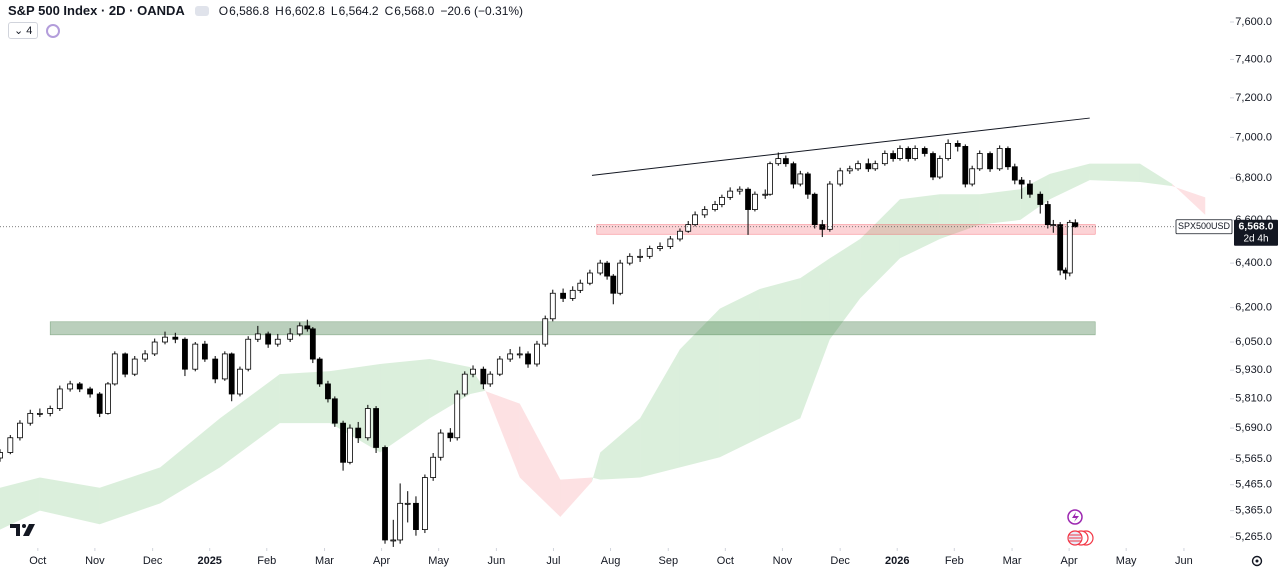 This screenshot has width=1280, height=571. Describe the element at coordinates (381, 561) in the screenshot. I see `x-tick-label: Apr` at that location.